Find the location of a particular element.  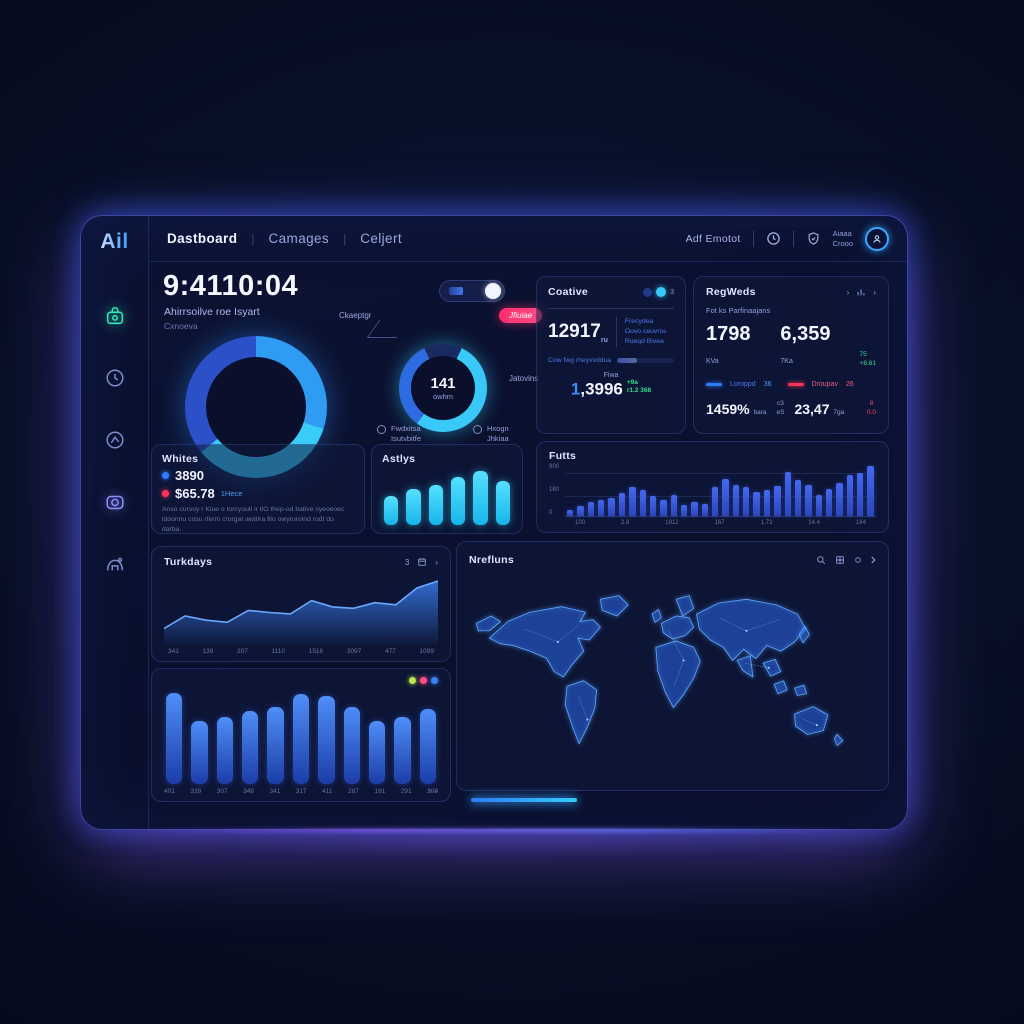

tick-label: 2.8 is located at coordinates (625, 523).